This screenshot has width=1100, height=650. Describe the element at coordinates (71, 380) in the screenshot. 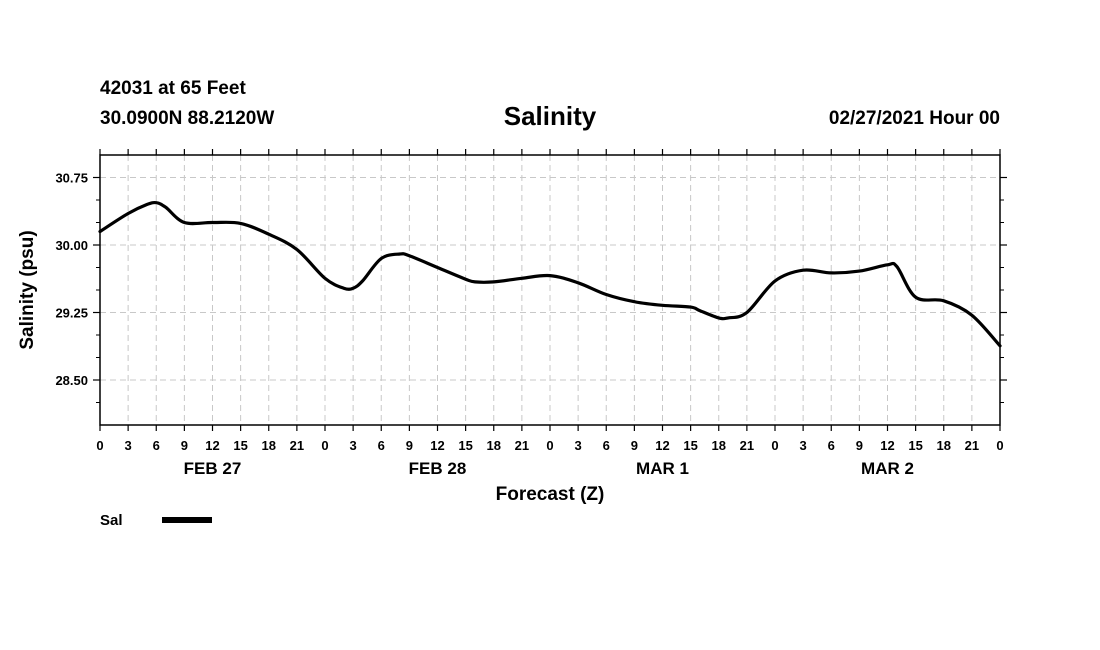

I see `y-tick-label: 28.50` at that location.